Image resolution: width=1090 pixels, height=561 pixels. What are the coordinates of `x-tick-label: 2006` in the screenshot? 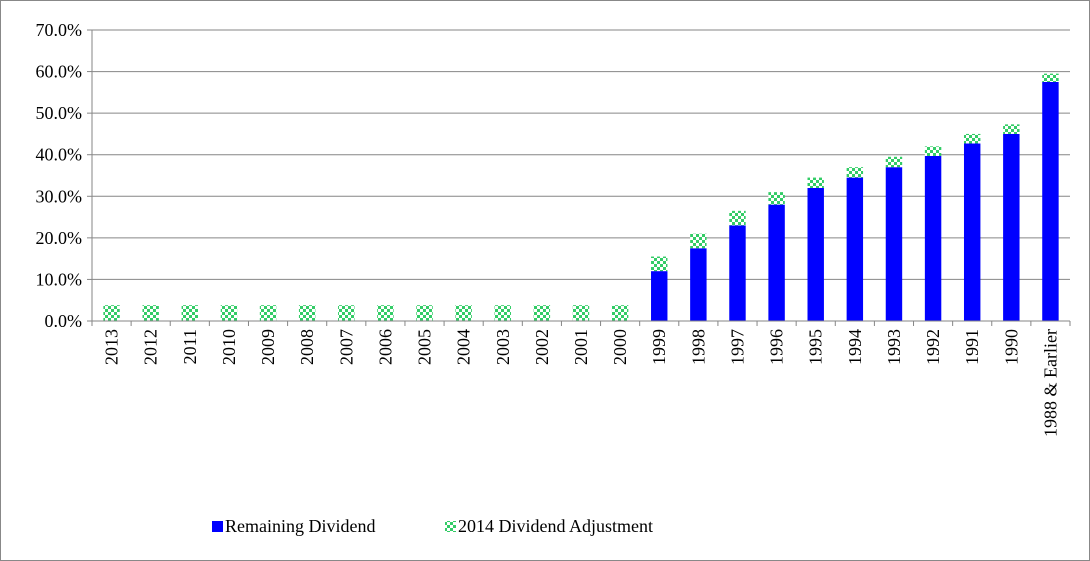 It's located at (385, 347).